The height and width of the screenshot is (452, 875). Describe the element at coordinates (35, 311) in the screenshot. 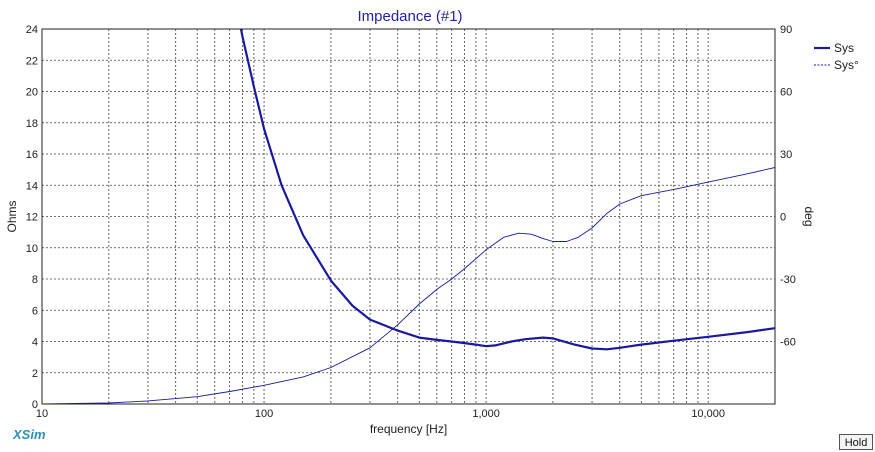

I see `y-left-tick-label: 6` at that location.